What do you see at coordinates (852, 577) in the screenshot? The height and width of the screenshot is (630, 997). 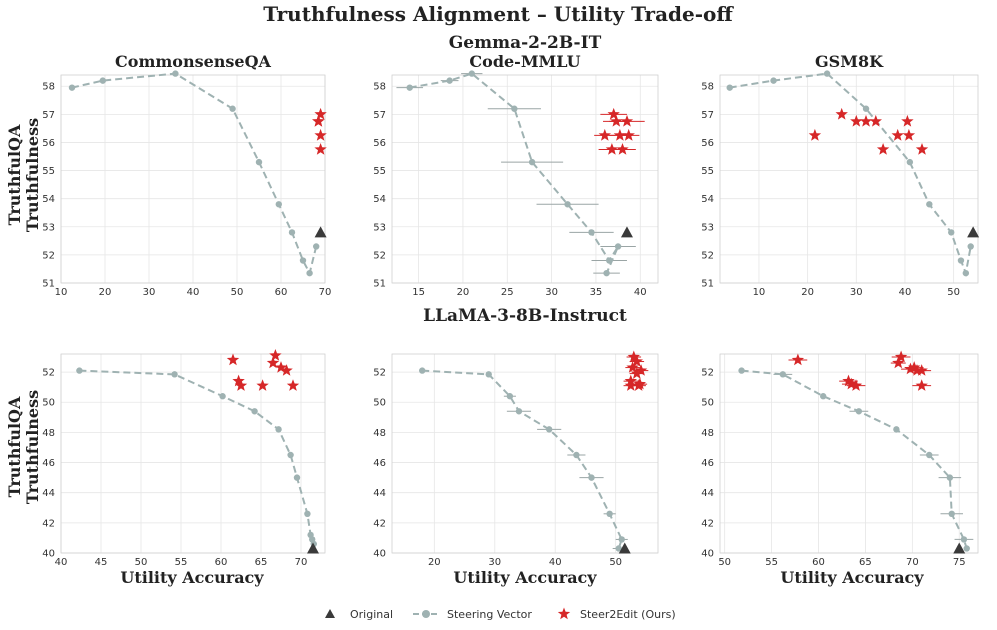 I see `xlabel-col2: Utility Accuracy` at bounding box center [852, 577].